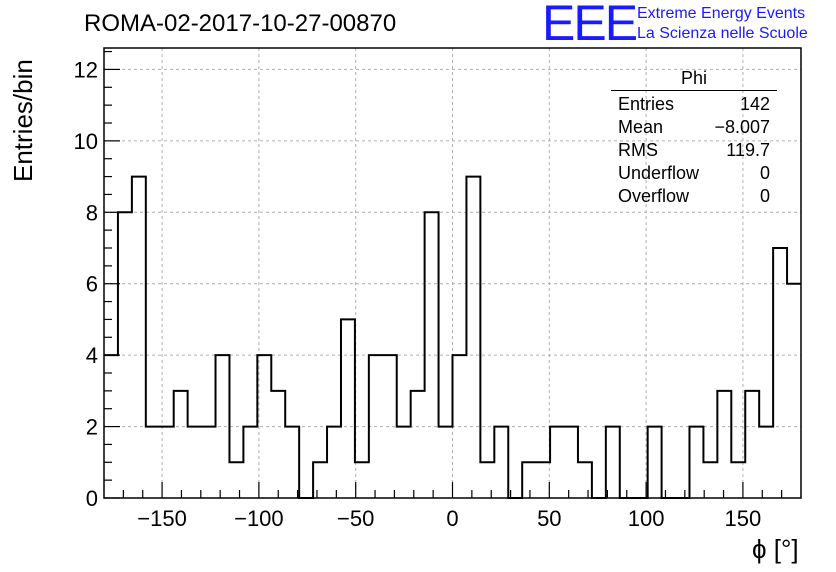 The image size is (836, 572). I want to click on x-tick-label: −100, so click(259, 518).